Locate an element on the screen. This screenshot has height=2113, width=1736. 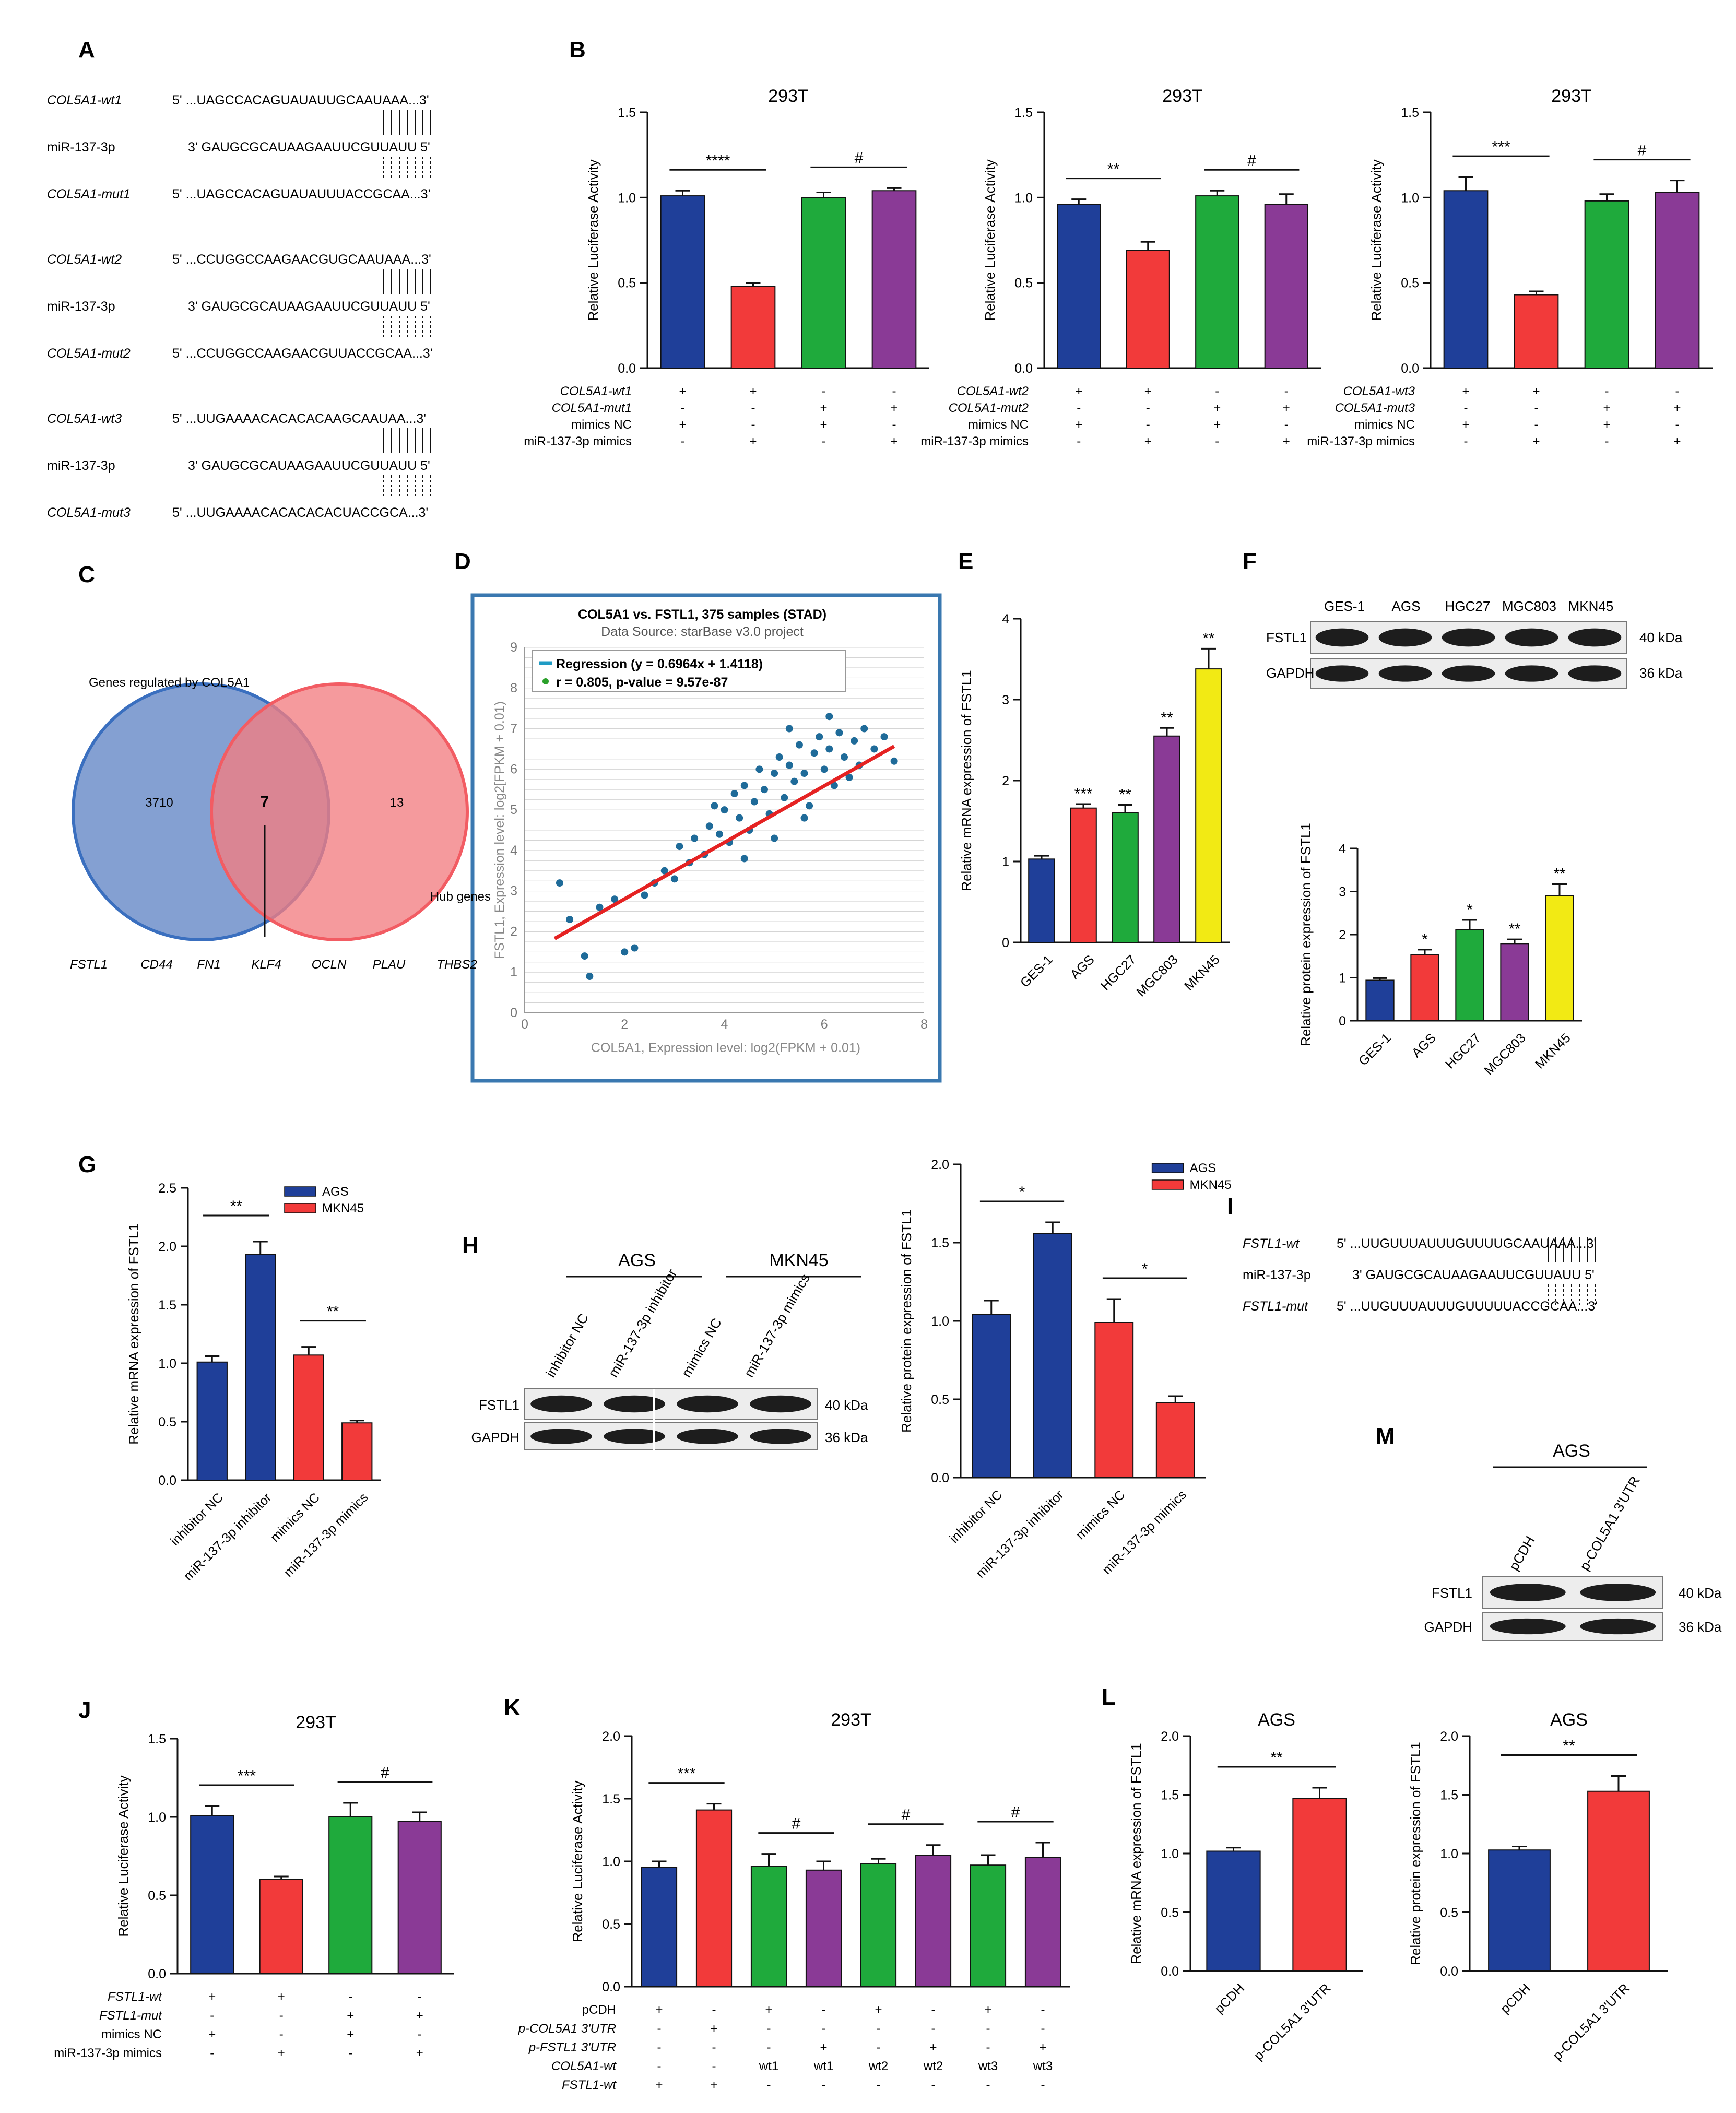
lane-label: MKN45 is located at coordinates (1591, 606).